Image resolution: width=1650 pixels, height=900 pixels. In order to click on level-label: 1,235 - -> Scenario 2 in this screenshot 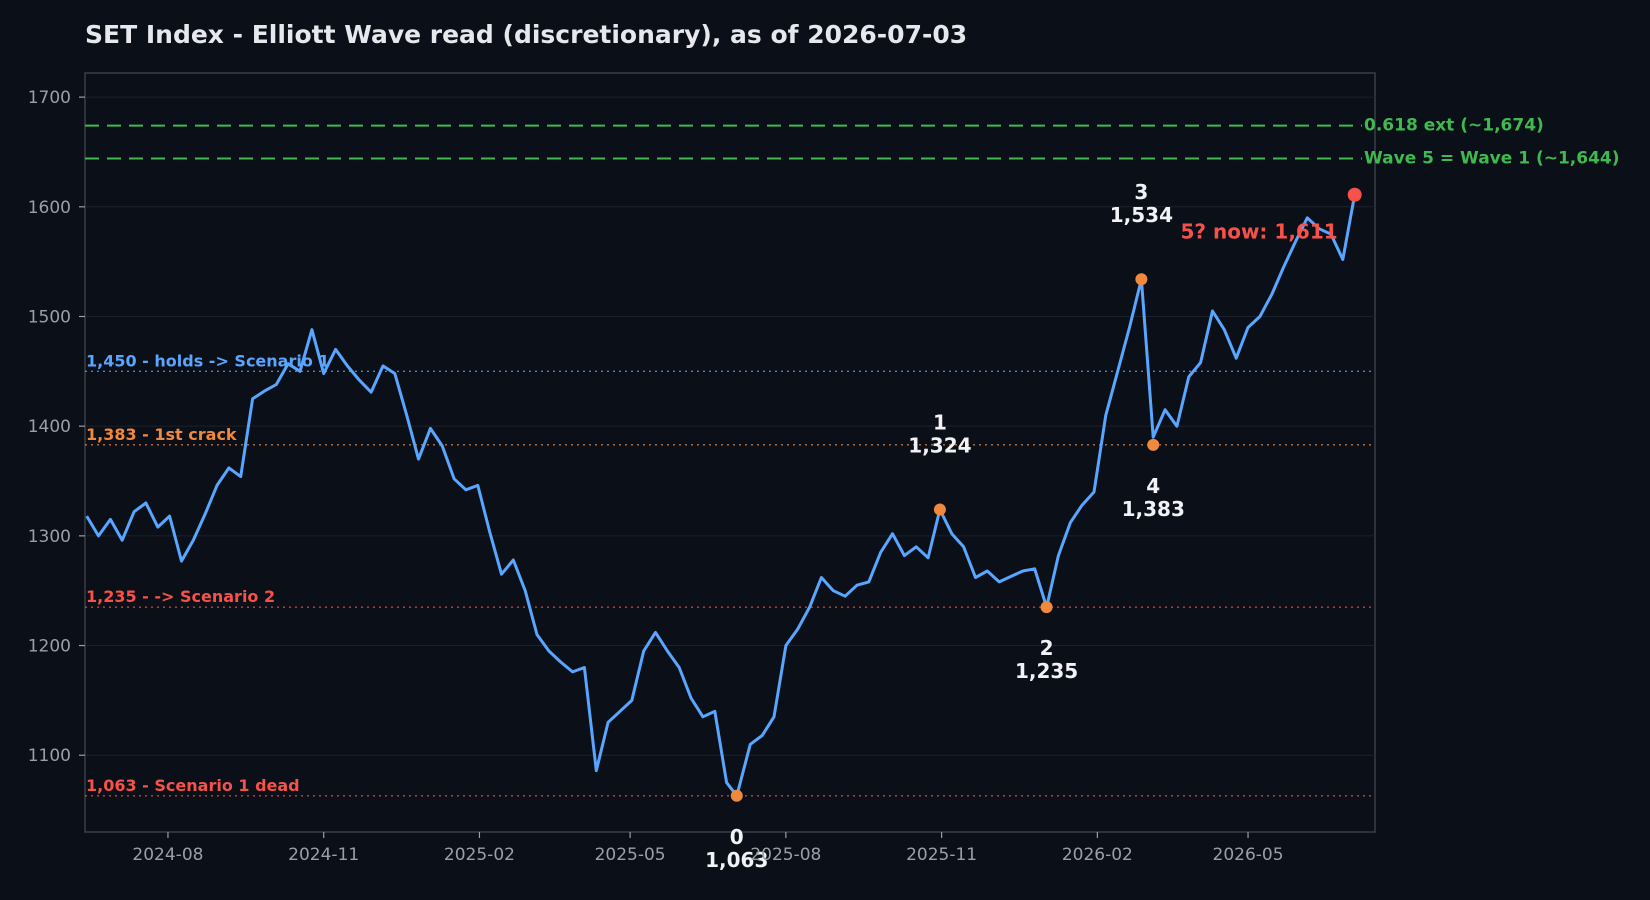, I will do `click(180, 596)`.